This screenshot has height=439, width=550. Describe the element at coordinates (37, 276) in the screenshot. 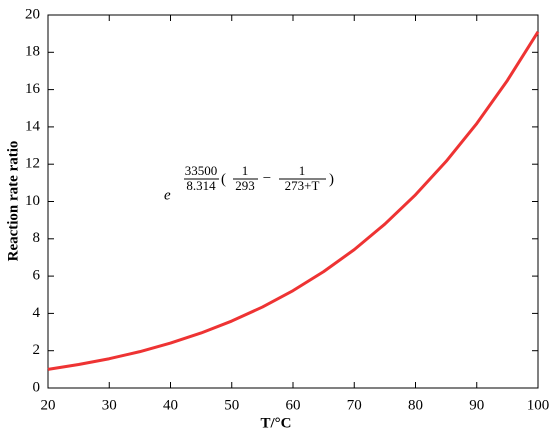

I see `y-tick-label: 6` at that location.